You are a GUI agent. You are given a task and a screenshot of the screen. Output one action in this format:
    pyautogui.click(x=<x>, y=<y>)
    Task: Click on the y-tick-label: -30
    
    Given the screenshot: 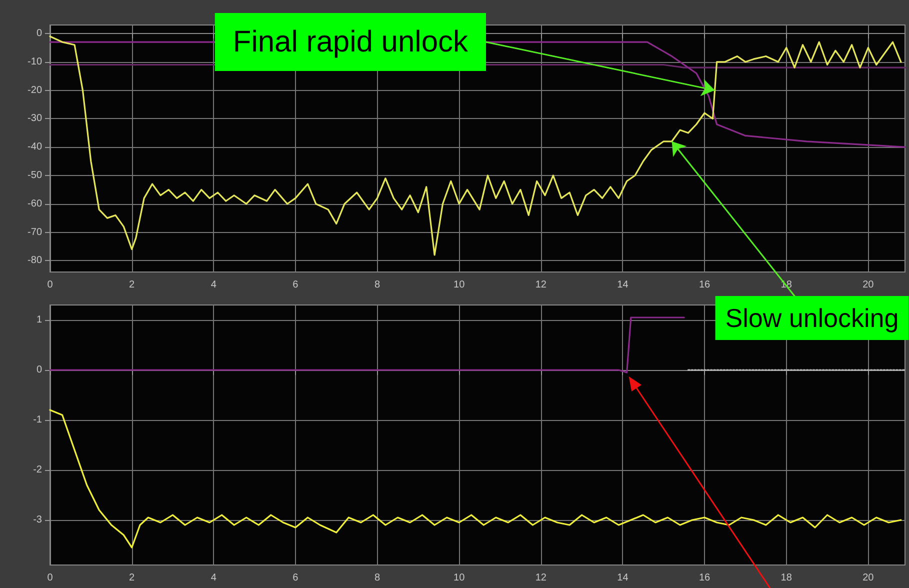 What is the action you would take?
    pyautogui.click(x=35, y=118)
    